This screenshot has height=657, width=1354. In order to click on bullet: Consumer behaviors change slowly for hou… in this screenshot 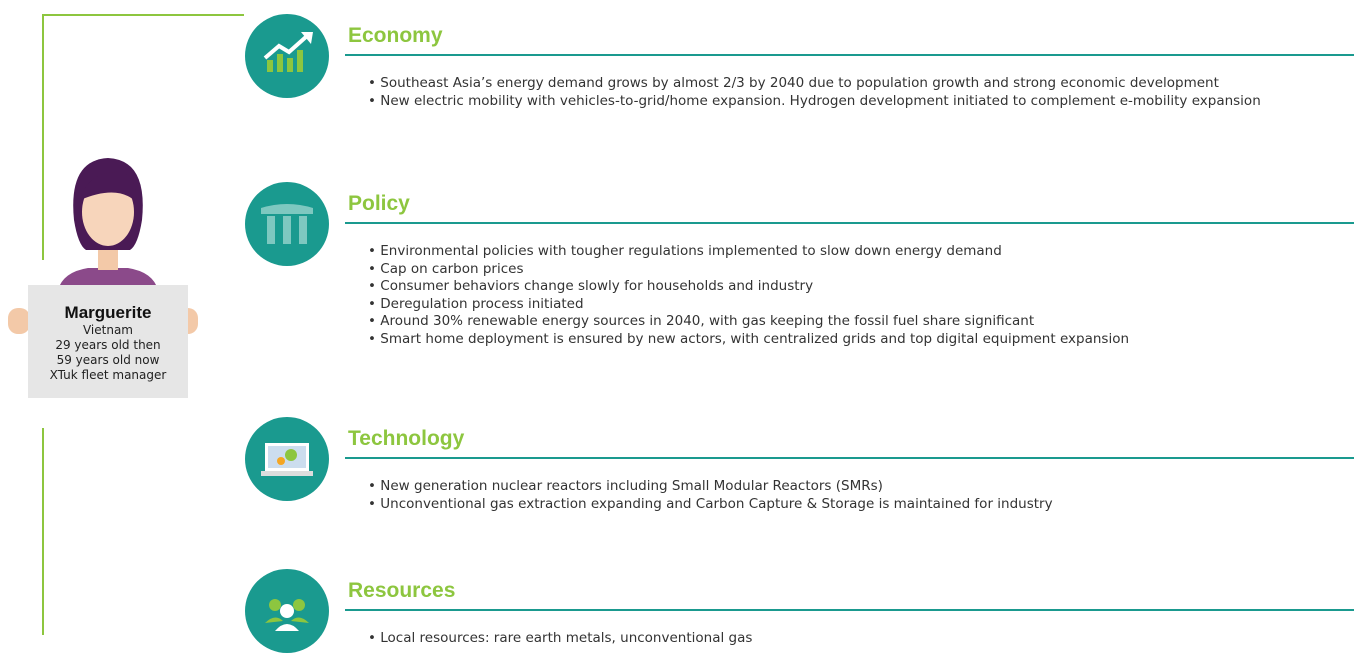, I will do `click(833, 287)`.